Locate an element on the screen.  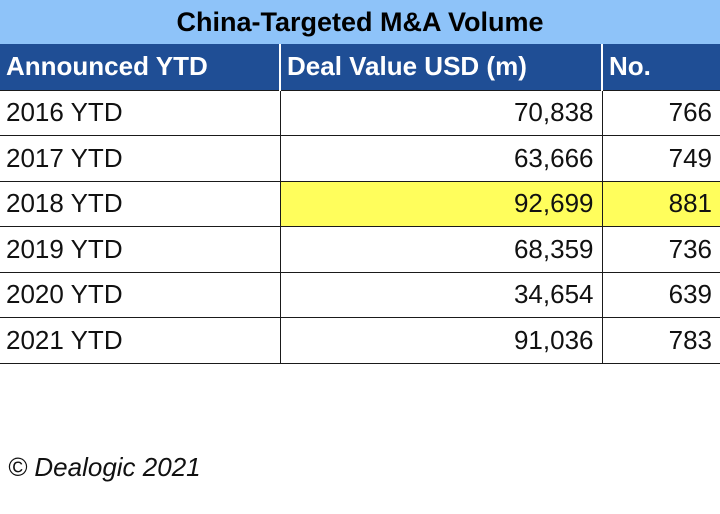
deal-count-cell: 639 is located at coordinates (660, 295).